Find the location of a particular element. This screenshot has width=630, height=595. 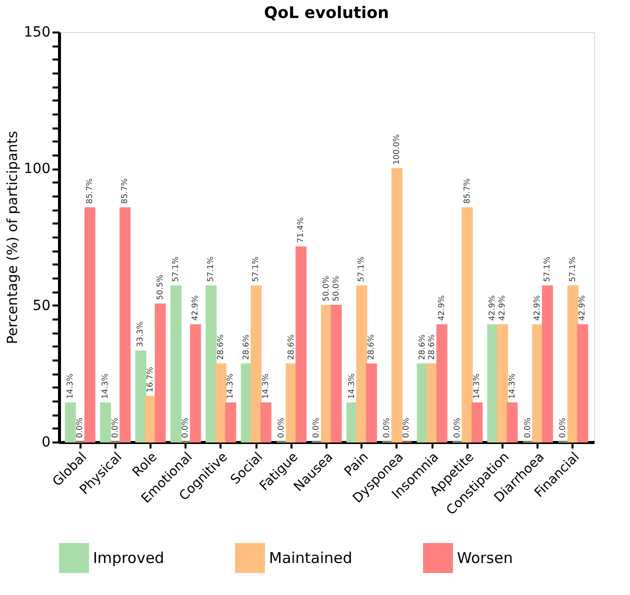

data-label: 71.4% is located at coordinates (301, 230).